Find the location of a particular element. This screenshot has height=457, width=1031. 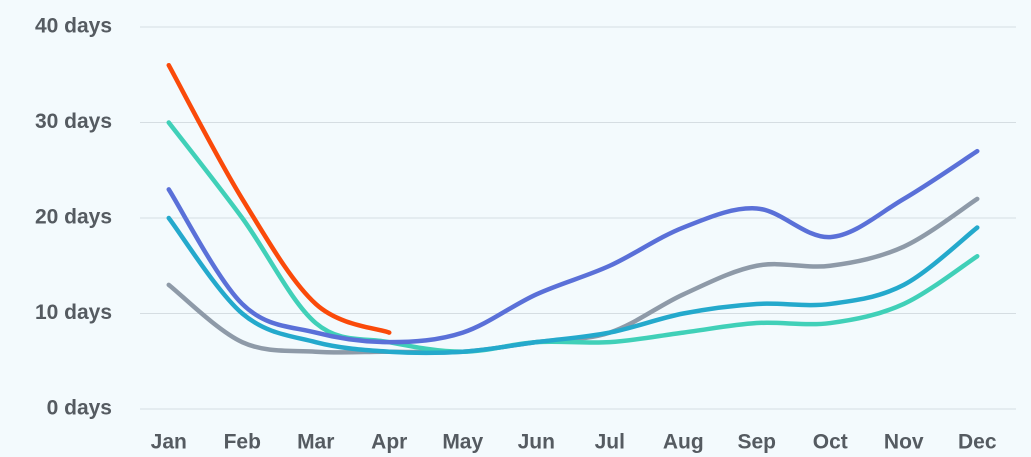

y-tick-label: 0 days is located at coordinates (79, 408).